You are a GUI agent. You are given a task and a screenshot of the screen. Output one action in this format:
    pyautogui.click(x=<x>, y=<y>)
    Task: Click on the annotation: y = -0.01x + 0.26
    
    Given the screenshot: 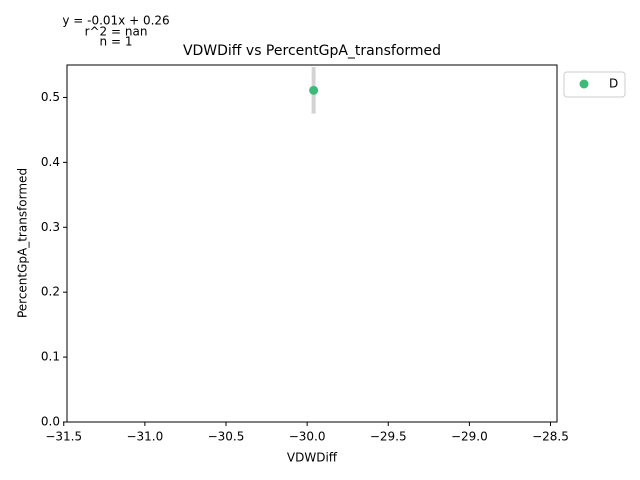 What is the action you would take?
    pyautogui.click(x=115, y=21)
    